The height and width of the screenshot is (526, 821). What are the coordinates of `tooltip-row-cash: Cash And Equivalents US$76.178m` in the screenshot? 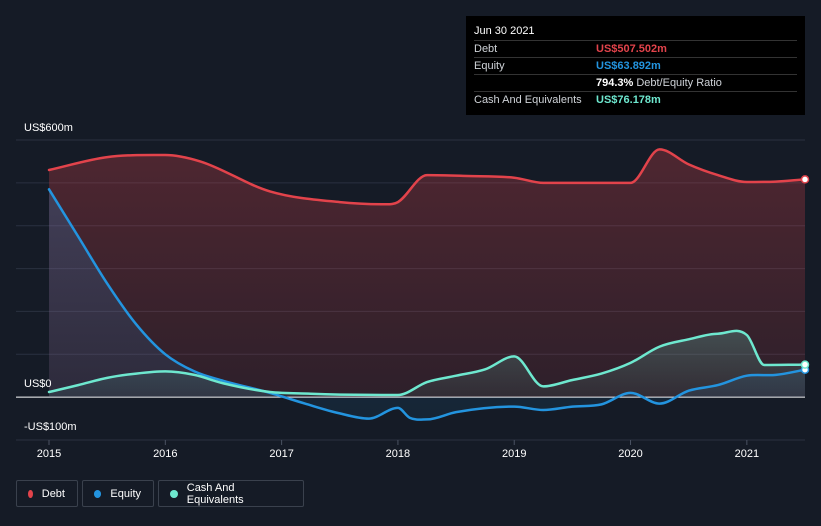 It's located at (635, 100).